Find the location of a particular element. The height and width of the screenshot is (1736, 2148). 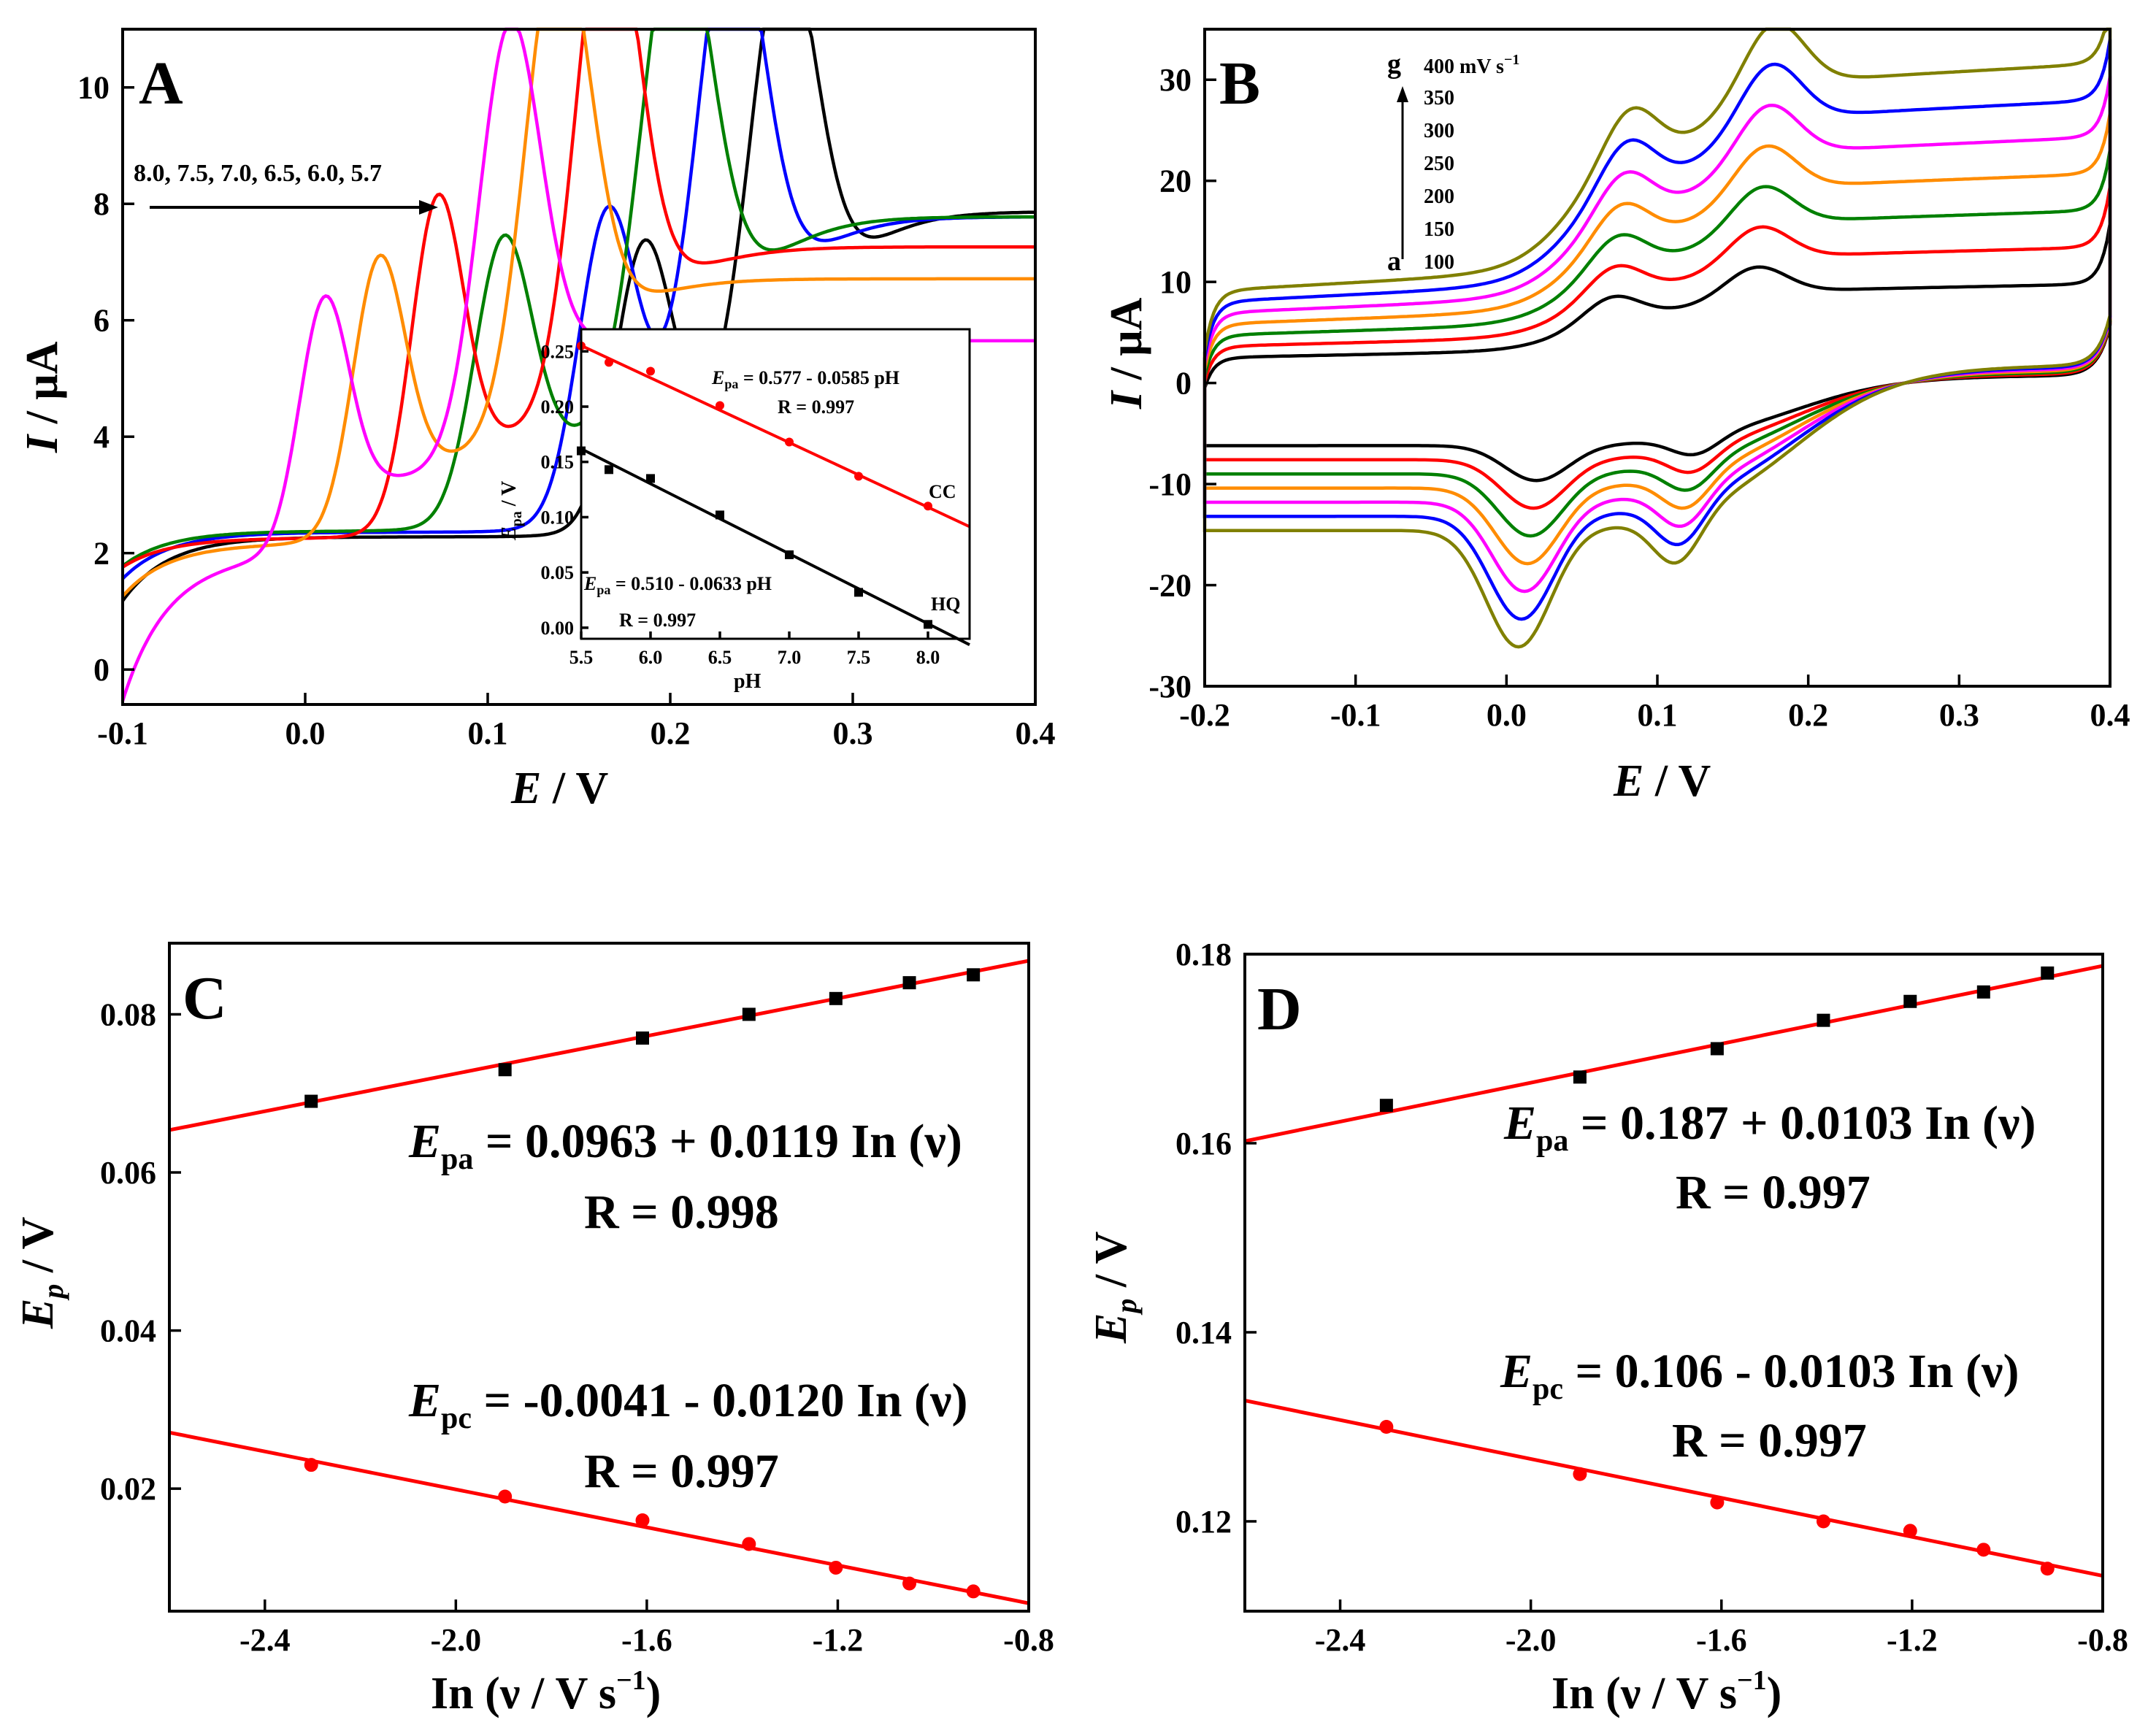

y-tick-label: 30 is located at coordinates (1175, 80).